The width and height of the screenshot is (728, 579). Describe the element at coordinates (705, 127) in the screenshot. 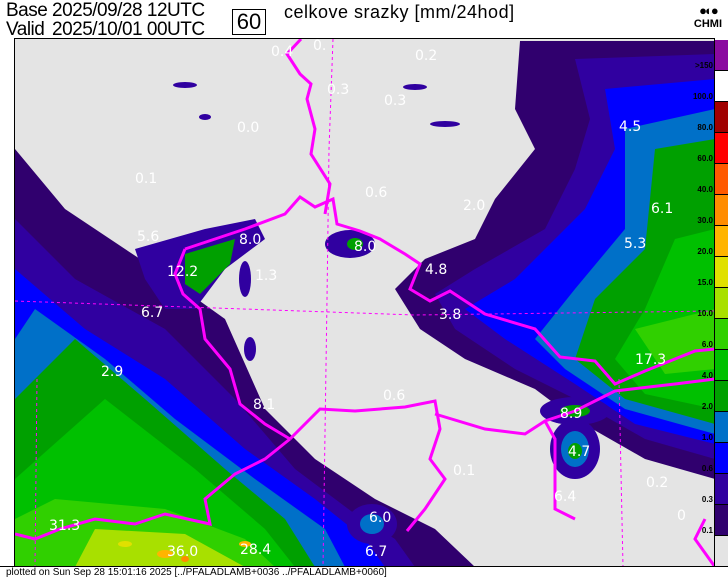

I see `legend-label: 80.0` at that location.